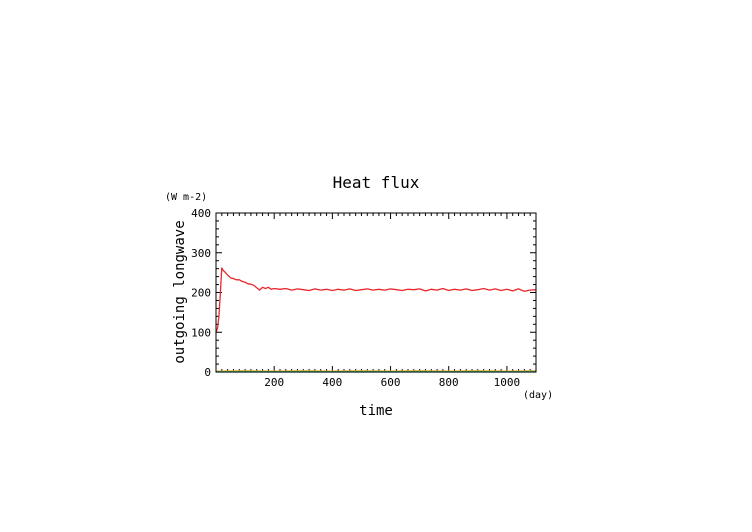 This screenshot has height=532, width=752. Describe the element at coordinates (201, 213) in the screenshot. I see `y-tick-label: 400` at that location.